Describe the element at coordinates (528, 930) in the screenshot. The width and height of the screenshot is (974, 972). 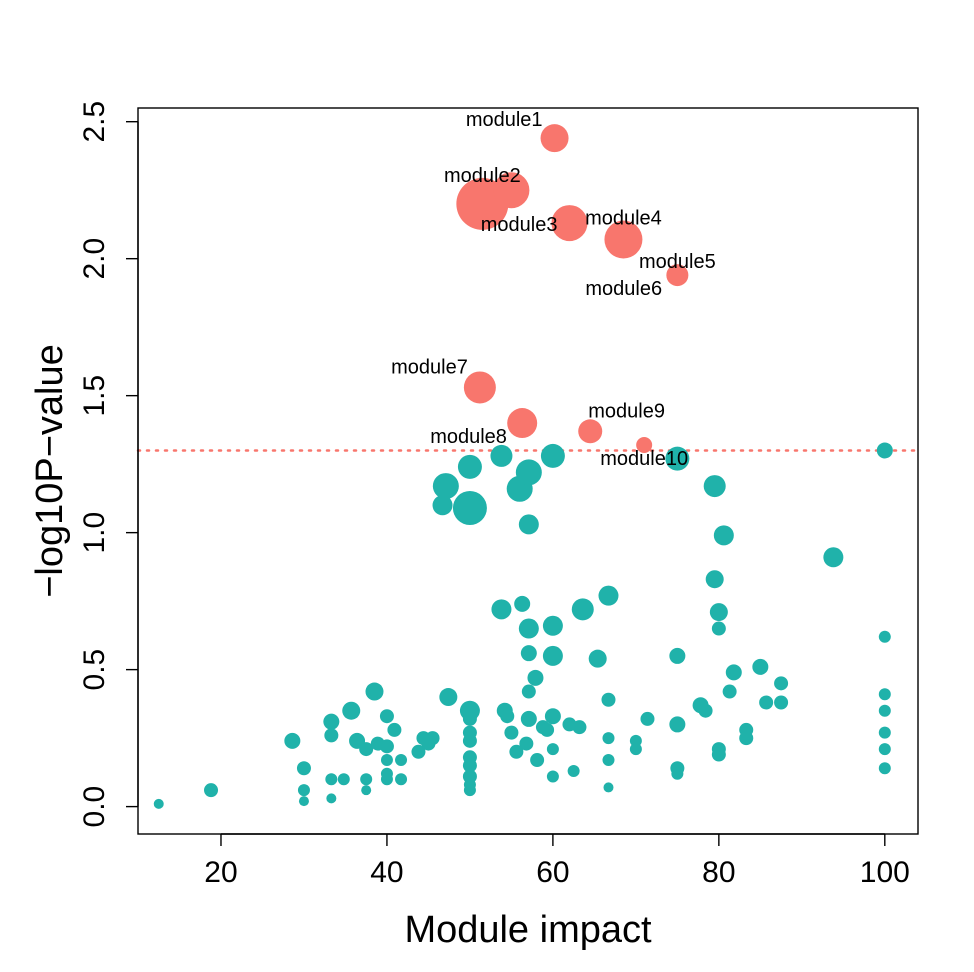
I see `x-axis-title: Module impact` at that location.